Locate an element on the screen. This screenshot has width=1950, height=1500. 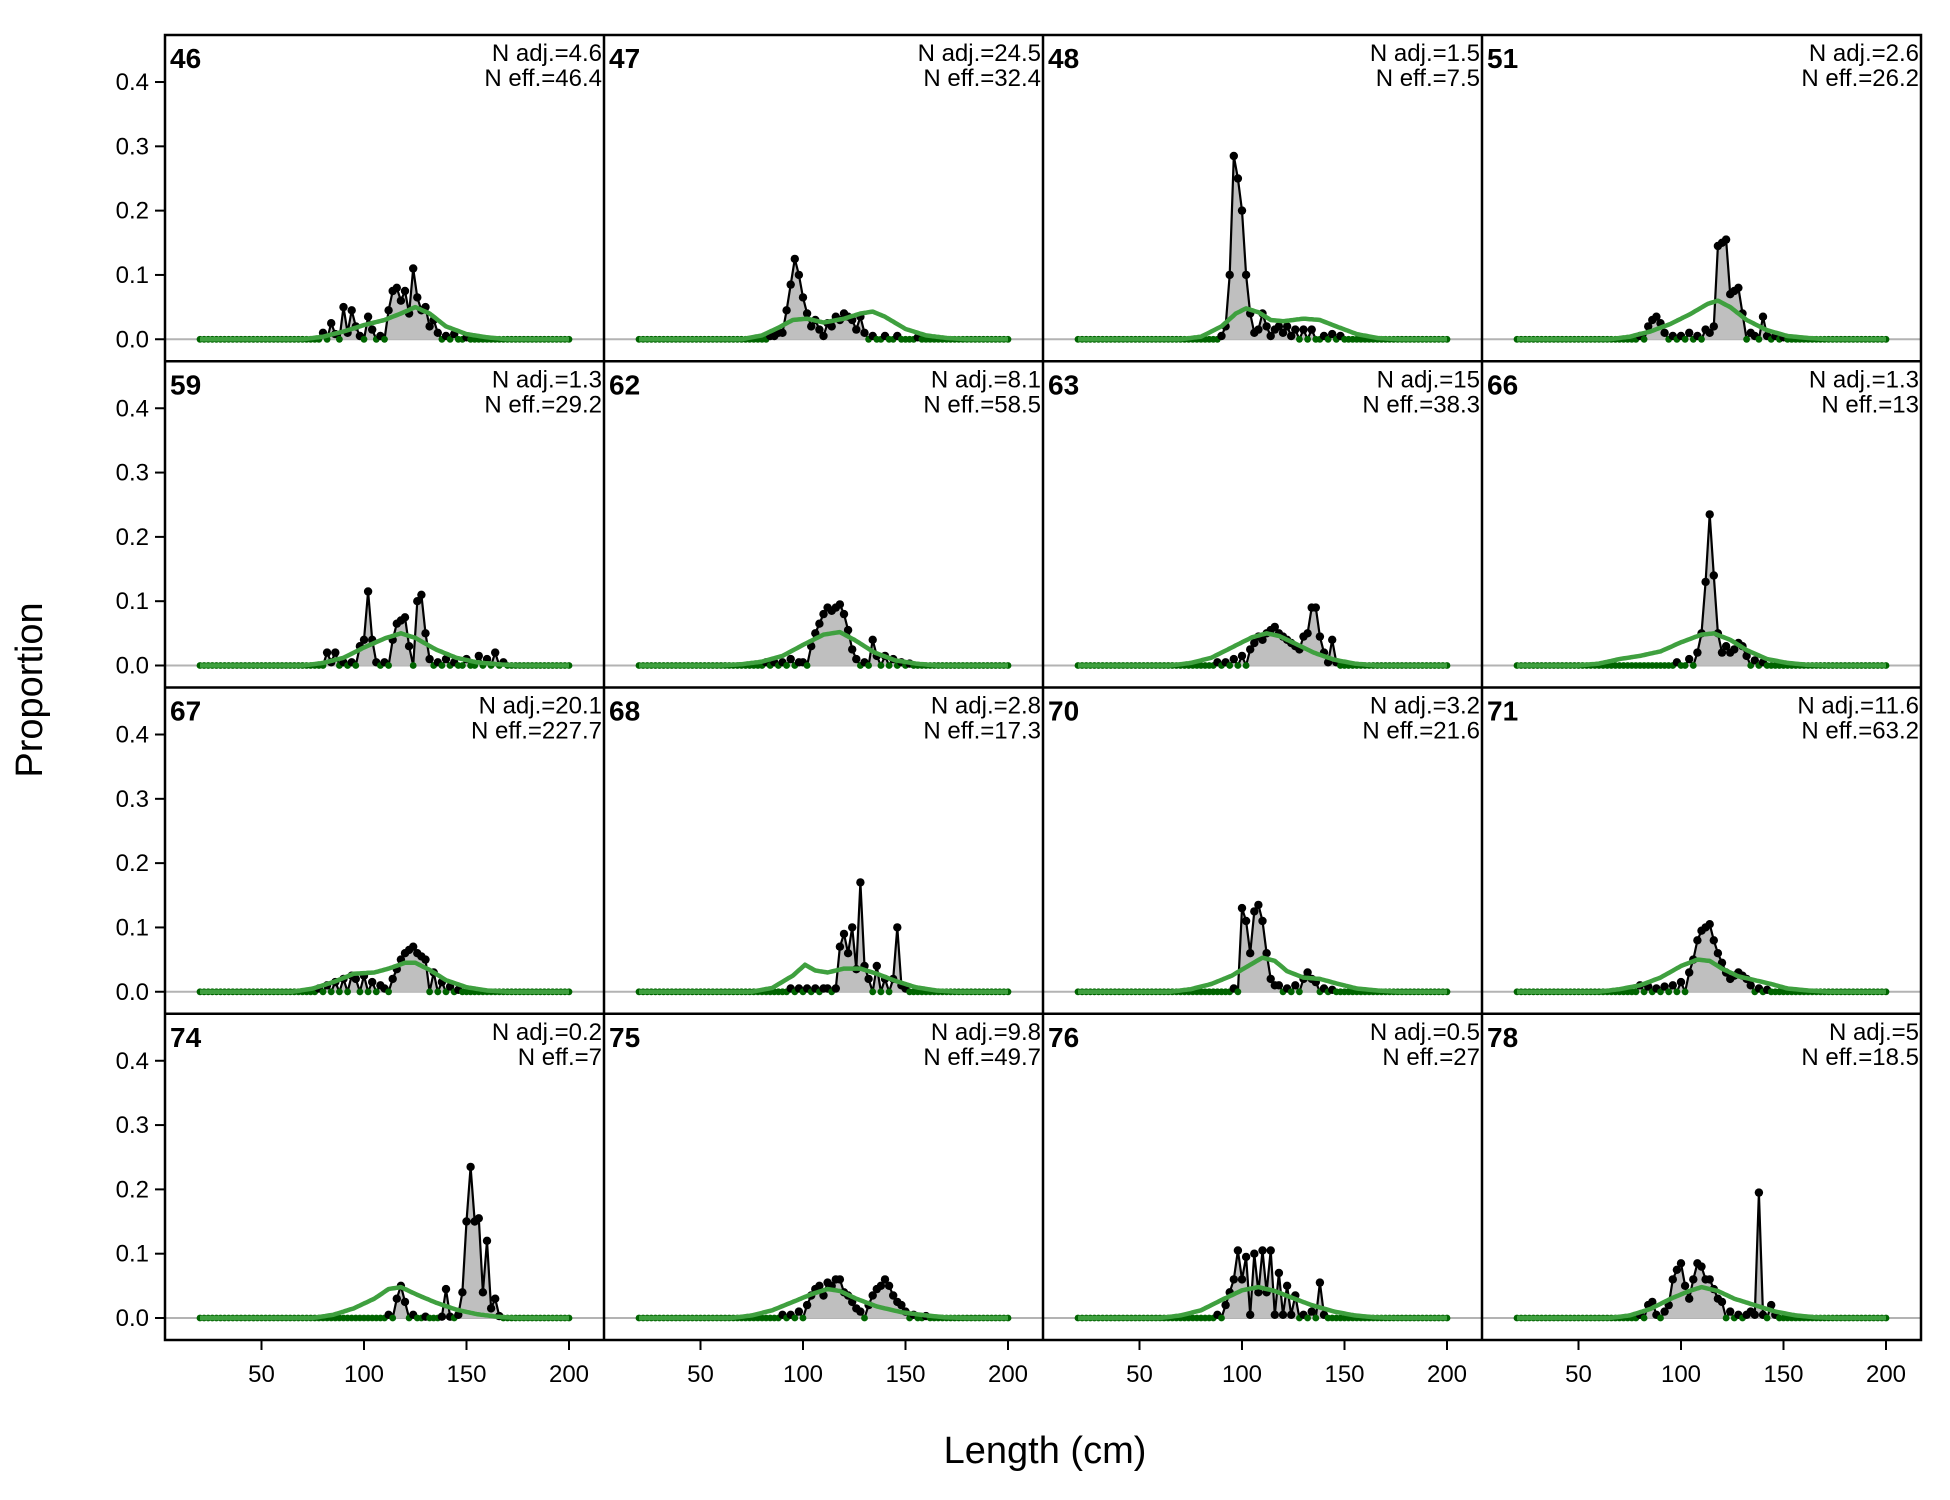
n-adj-label: N adj.=1.5 is located at coordinates (1425, 53).